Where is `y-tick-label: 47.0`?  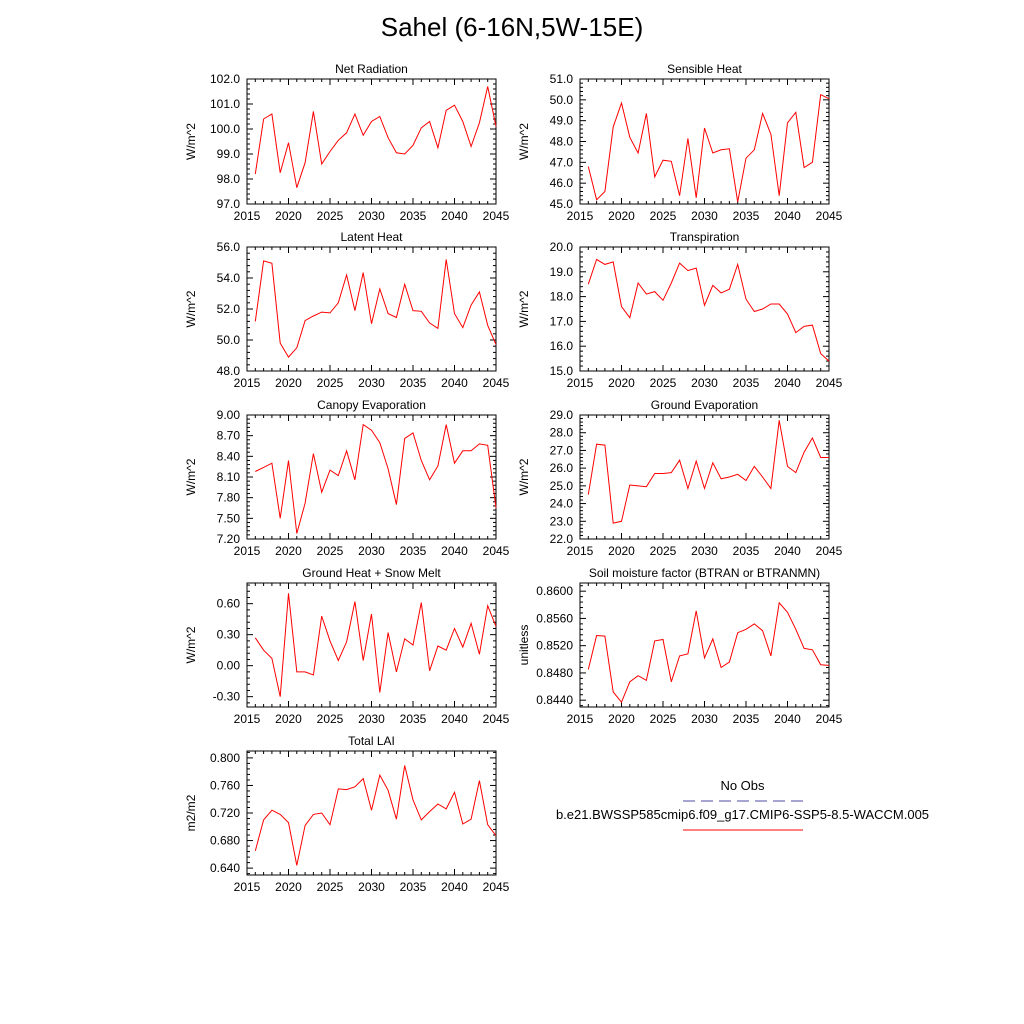 y-tick-label: 47.0 is located at coordinates (562, 162).